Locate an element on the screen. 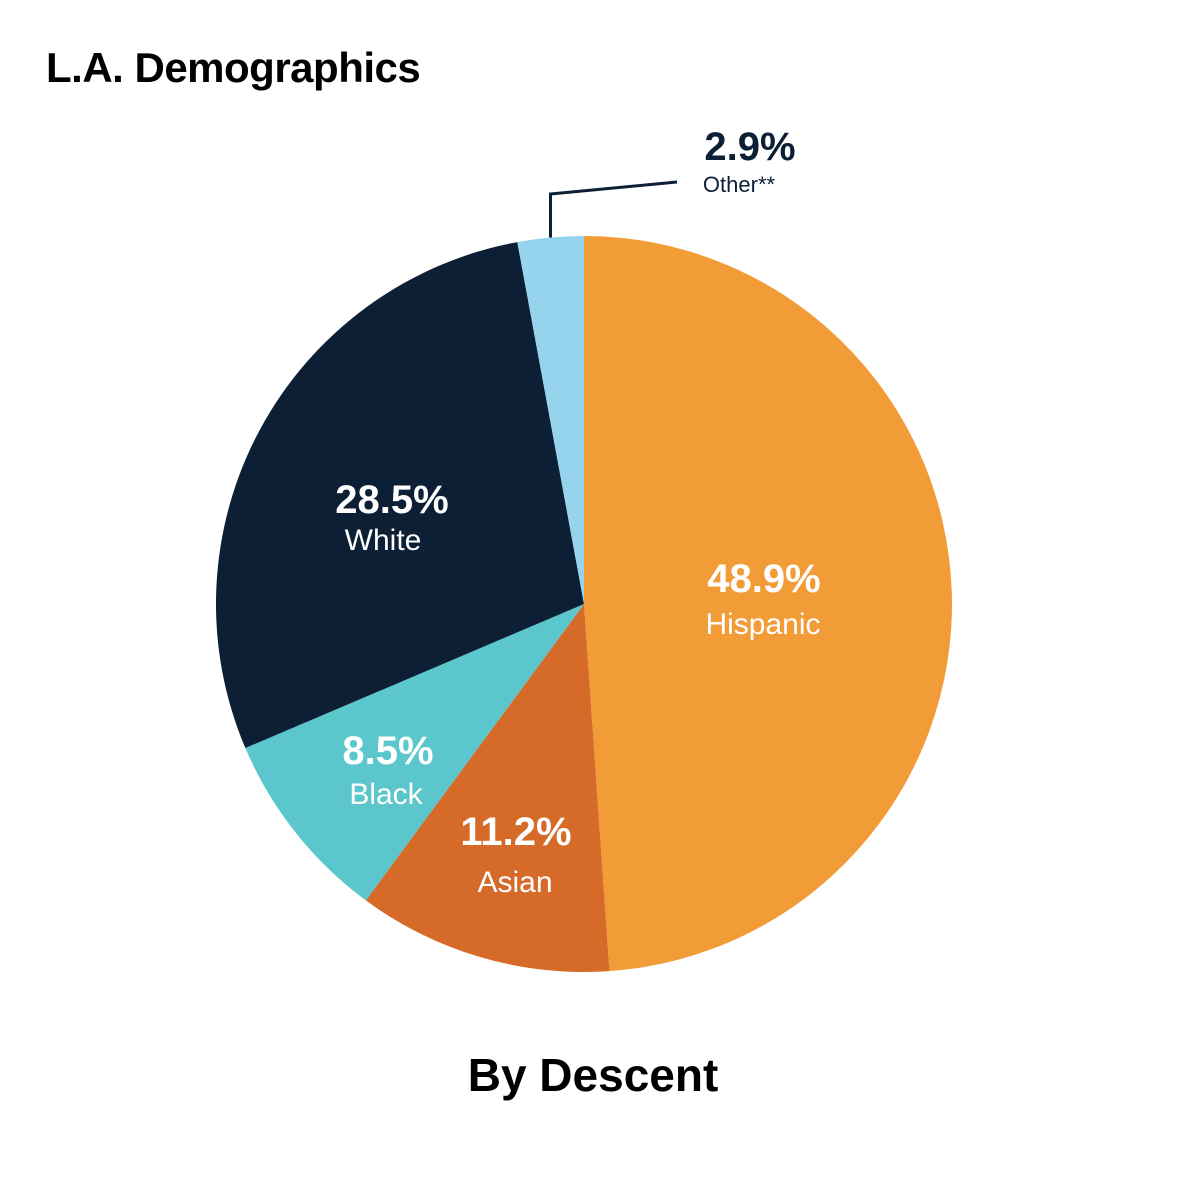 This screenshot has height=1200, width=1201. slice-category-label-asian: Asian is located at coordinates (514, 882).